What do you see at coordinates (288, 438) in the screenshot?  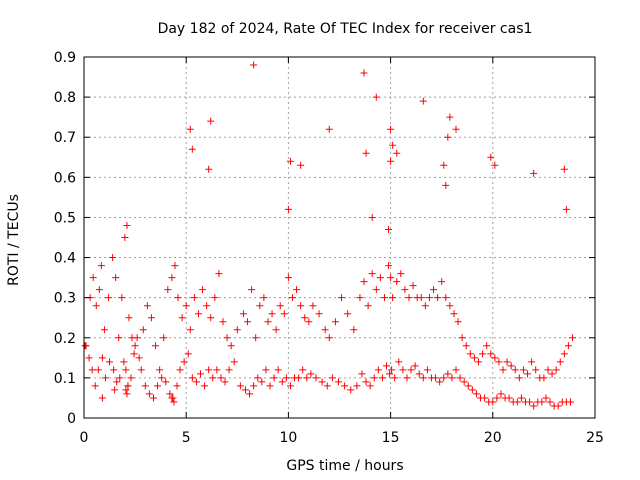 I see `x-tick-label: 10` at bounding box center [288, 438].